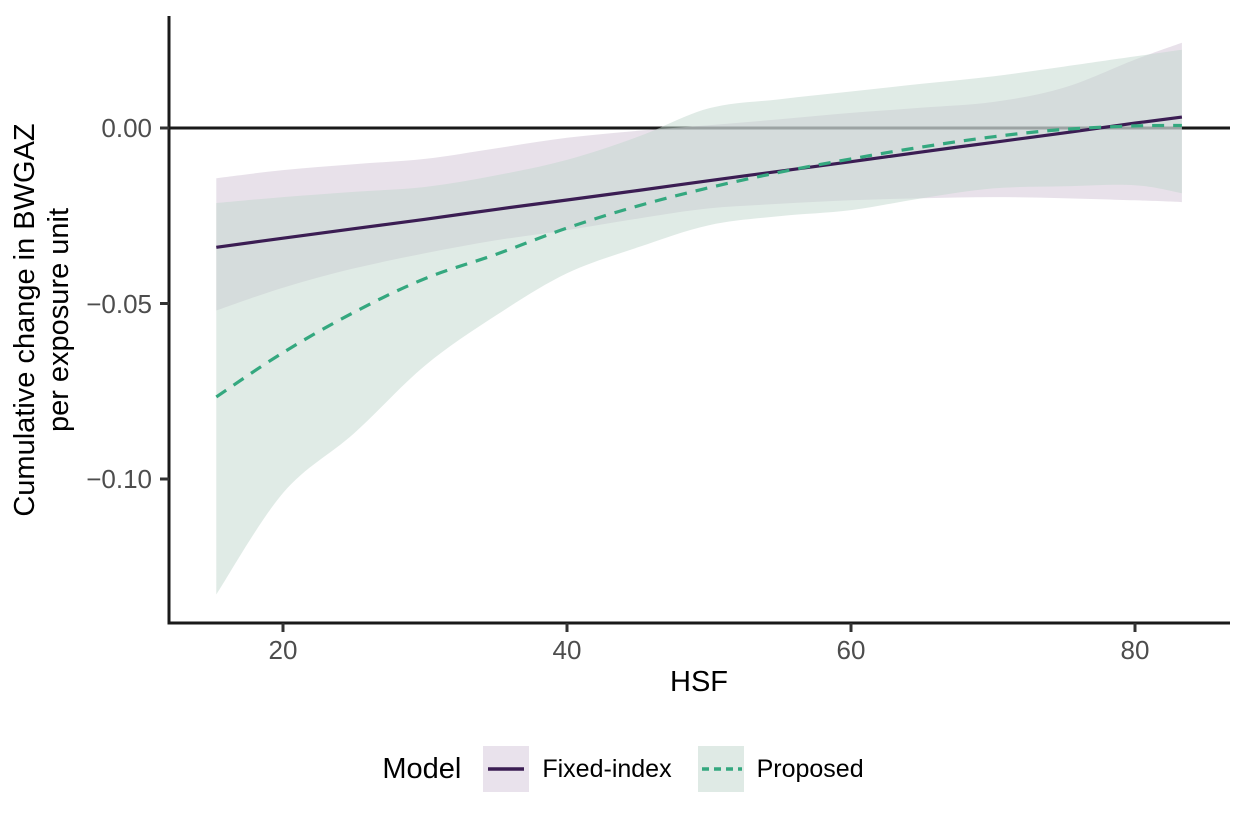 Image resolution: width=1246 pixels, height=830 pixels. Describe the element at coordinates (699, 682) in the screenshot. I see `x-axis-title: HSF` at that location.